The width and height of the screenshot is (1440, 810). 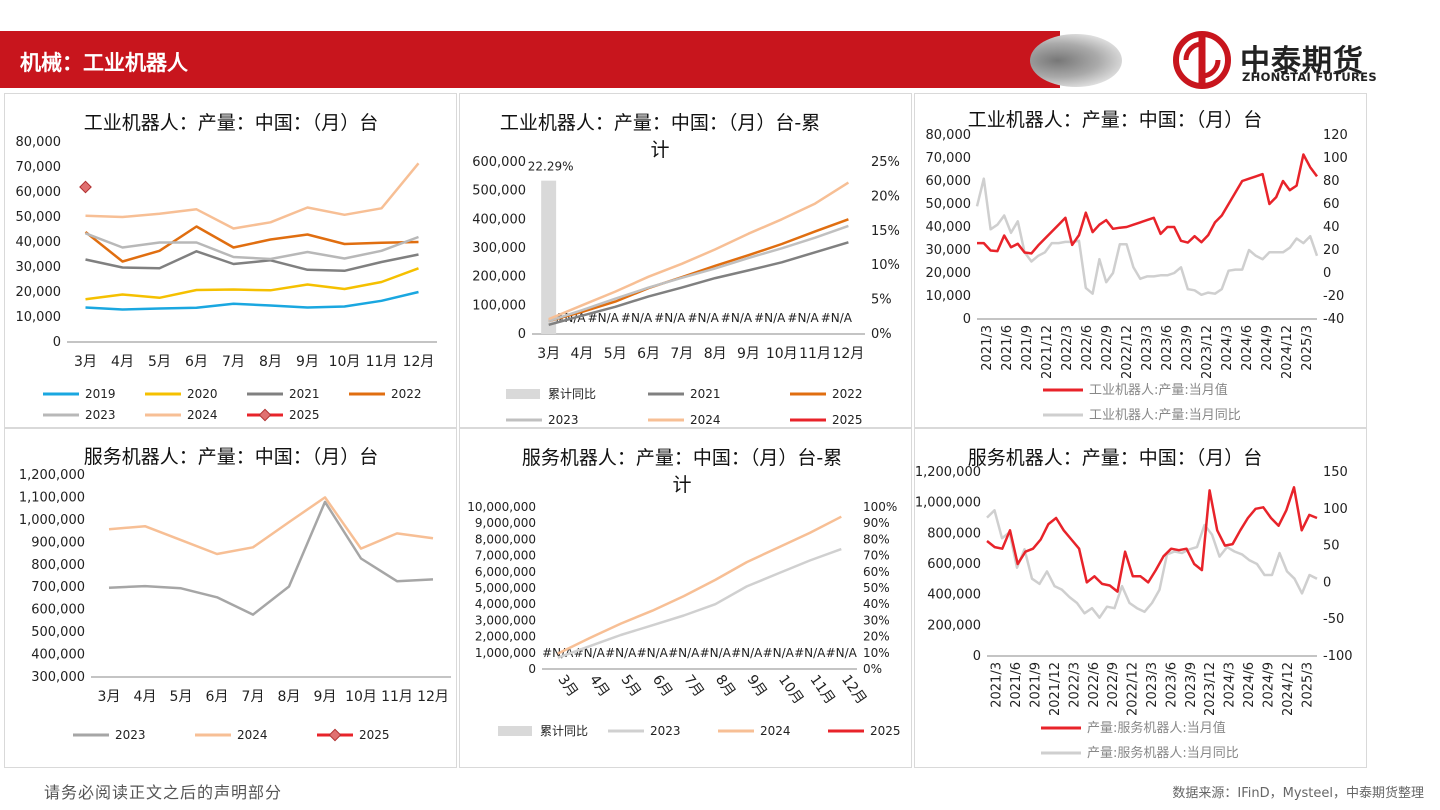 I want to click on logo-english-name: ZHONGTAI FUTURES, so click(x=1309, y=77).